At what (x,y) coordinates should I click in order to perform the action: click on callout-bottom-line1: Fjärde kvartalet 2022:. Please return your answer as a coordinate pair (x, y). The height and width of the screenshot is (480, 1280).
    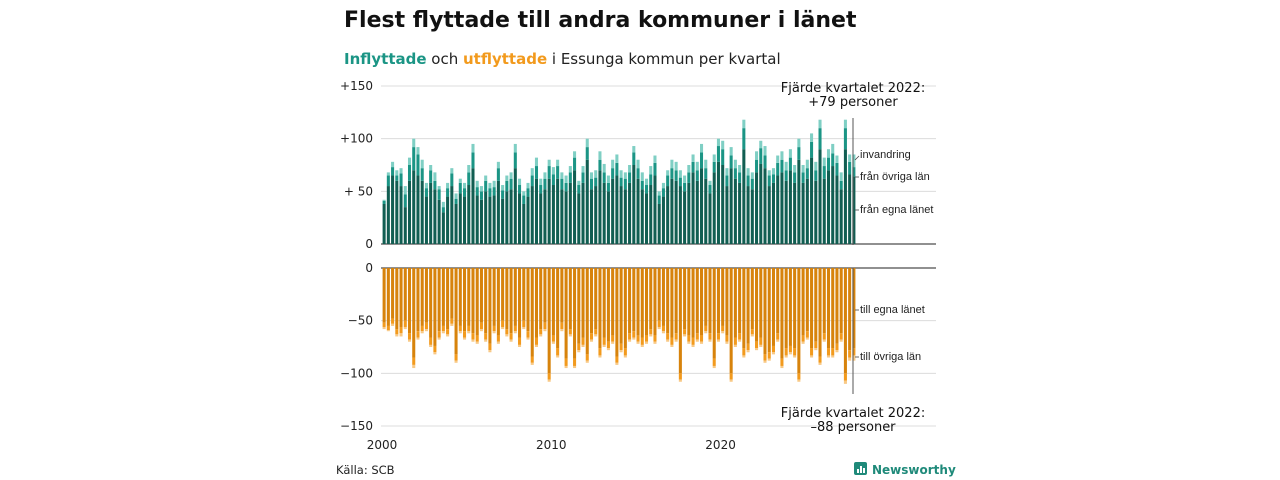
    Looking at the image, I should click on (853, 413).